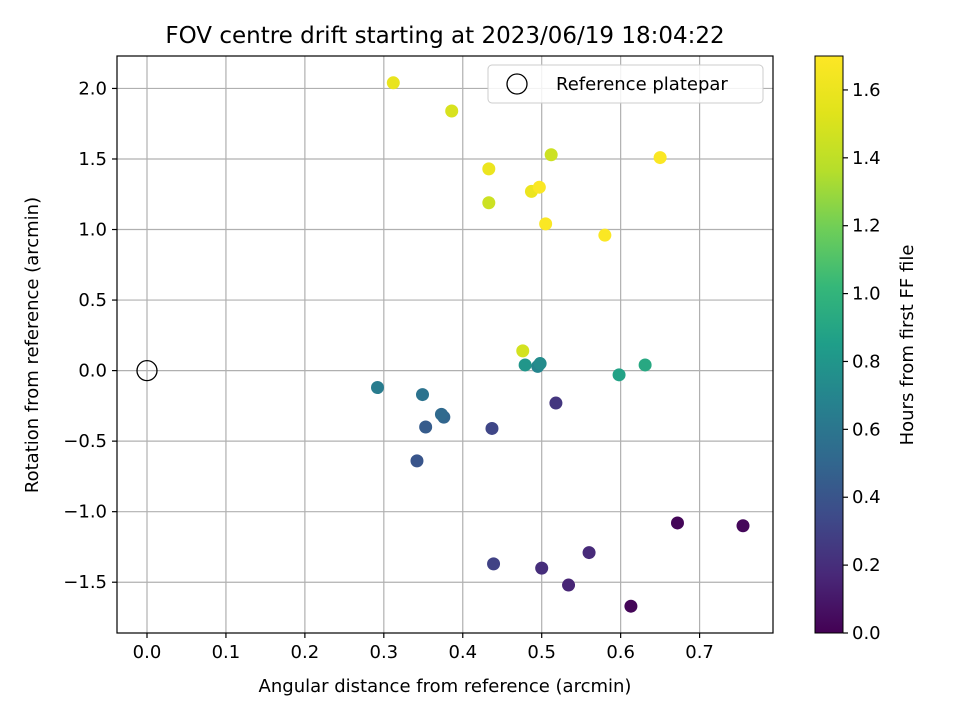 Image resolution: width=960 pixels, height=720 pixels. Describe the element at coordinates (866, 294) in the screenshot. I see `colorbar-tick-label: 1.0` at that location.